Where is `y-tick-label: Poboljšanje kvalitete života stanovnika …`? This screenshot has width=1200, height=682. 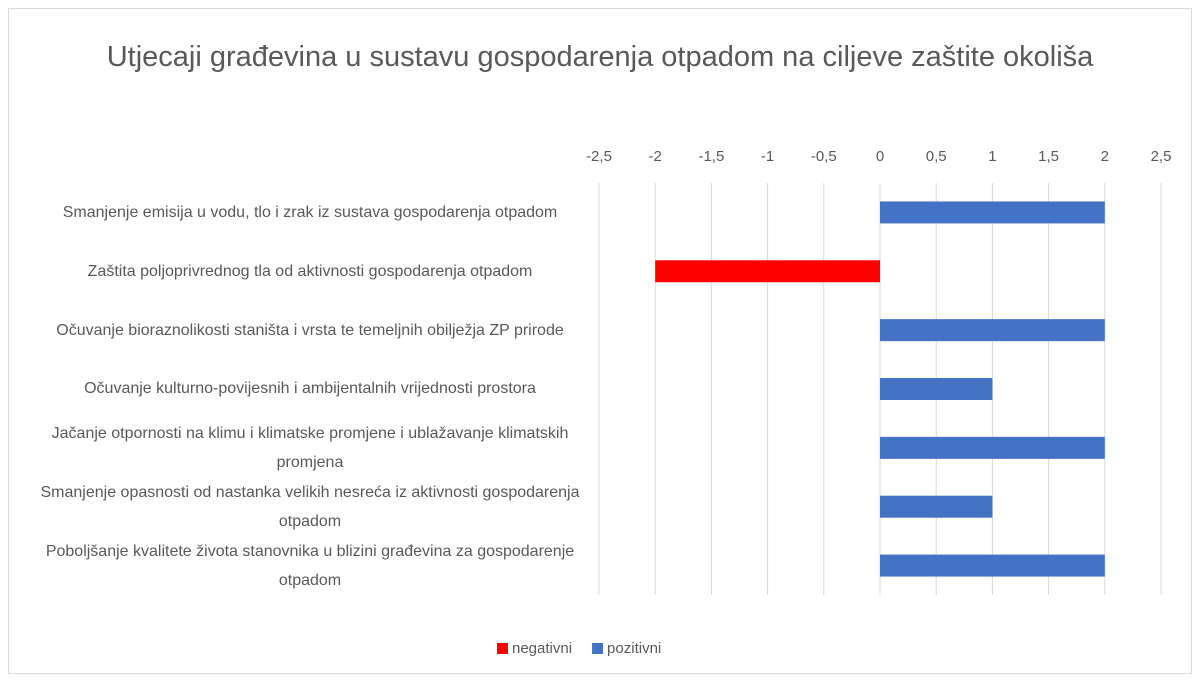 y-tick-label: Poboljšanje kvalitete života stanovnika … is located at coordinates (310, 565).